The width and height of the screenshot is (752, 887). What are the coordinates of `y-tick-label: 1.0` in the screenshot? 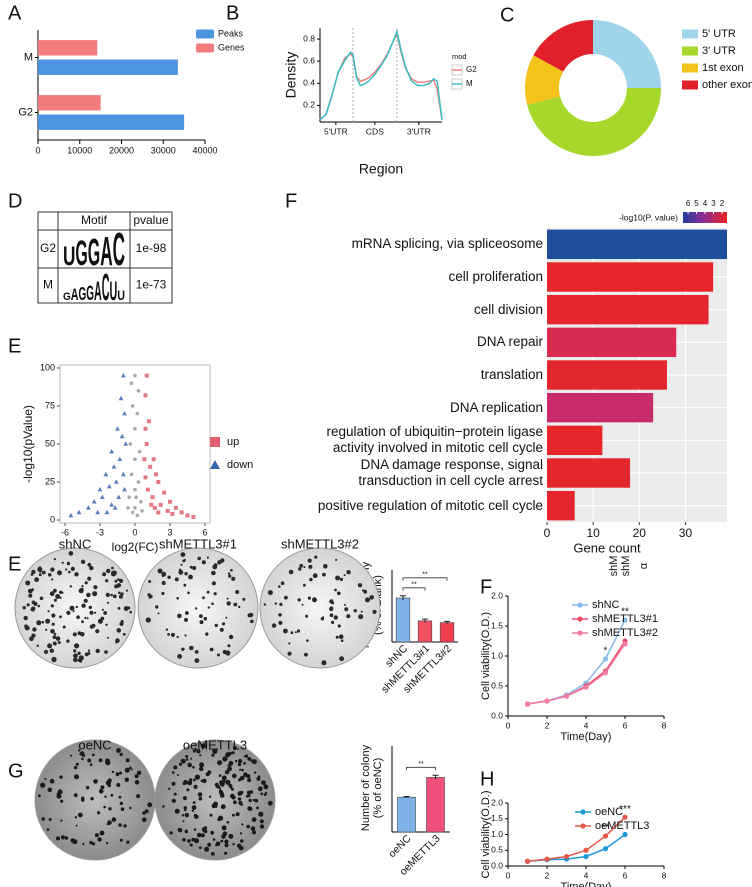 It's located at (497, 834).